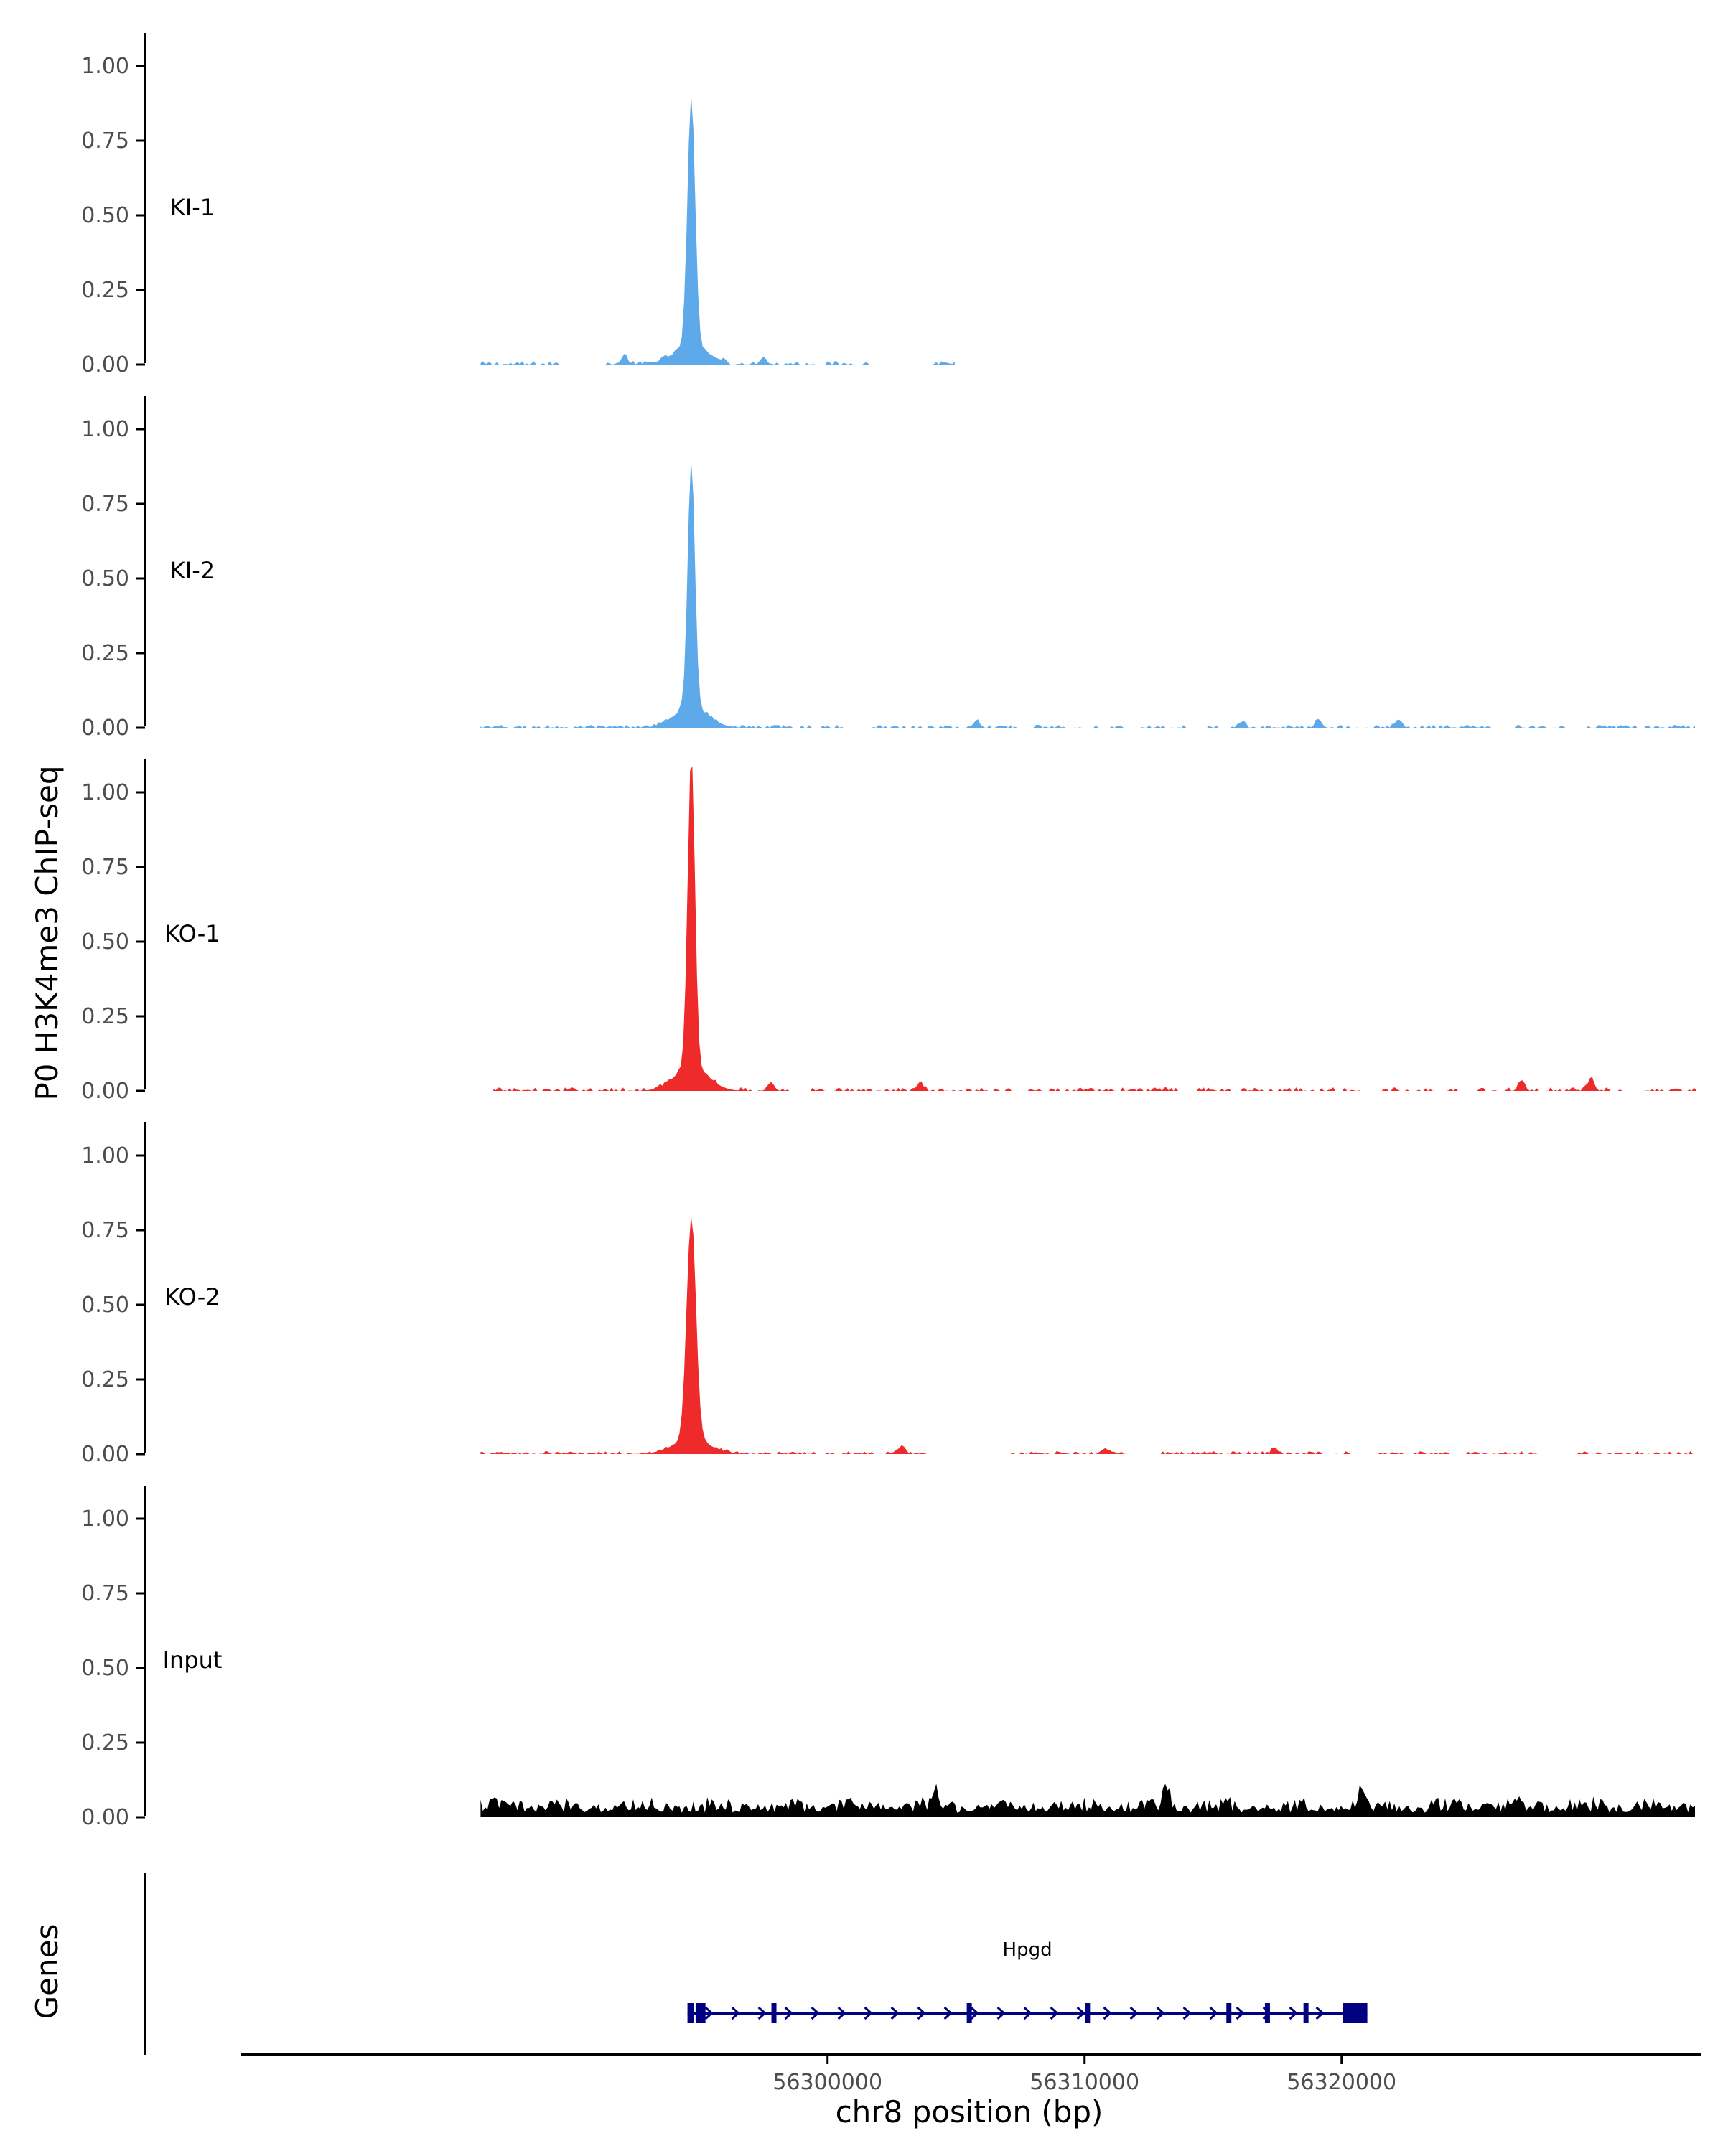  I want to click on track-label: Input, so click(193, 1660).